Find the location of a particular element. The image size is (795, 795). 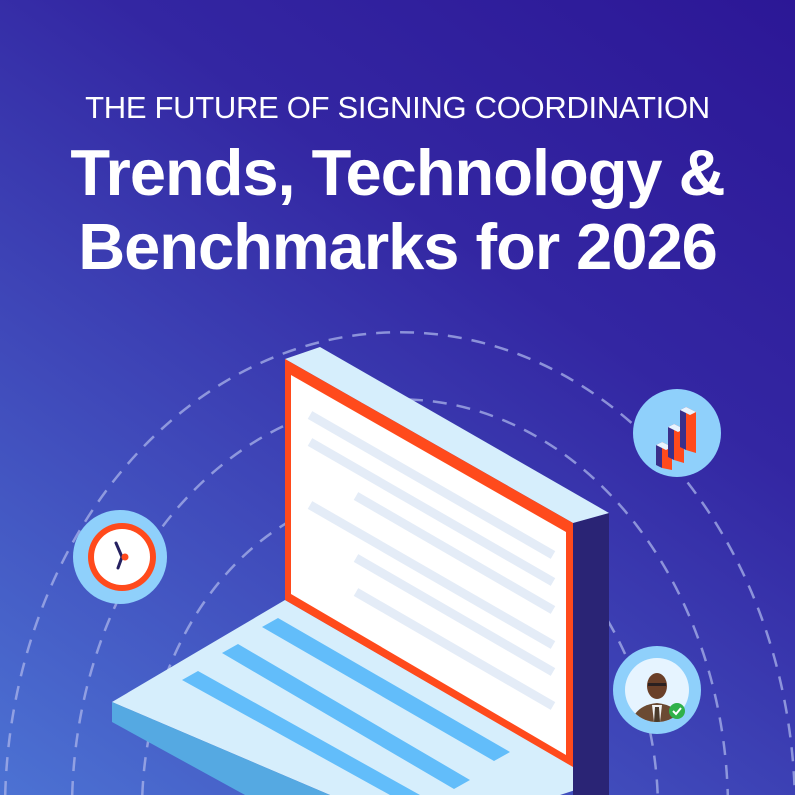

laptop-base-edge is located at coordinates (221, 748).